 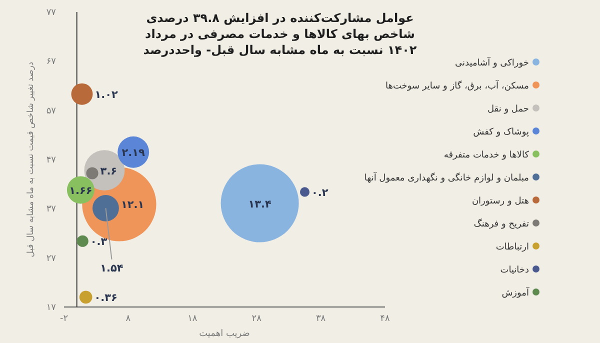 I want to click on x-tick-label: -۲, so click(x=64, y=319).